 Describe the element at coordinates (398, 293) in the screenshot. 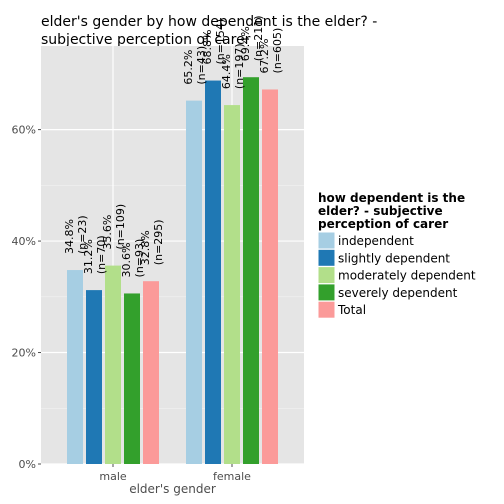

I see `legend-label: severely dependent` at that location.